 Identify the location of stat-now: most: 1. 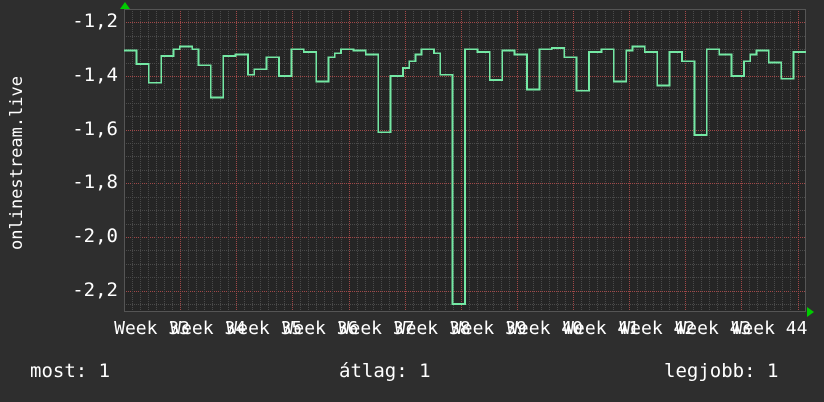
(70, 371).